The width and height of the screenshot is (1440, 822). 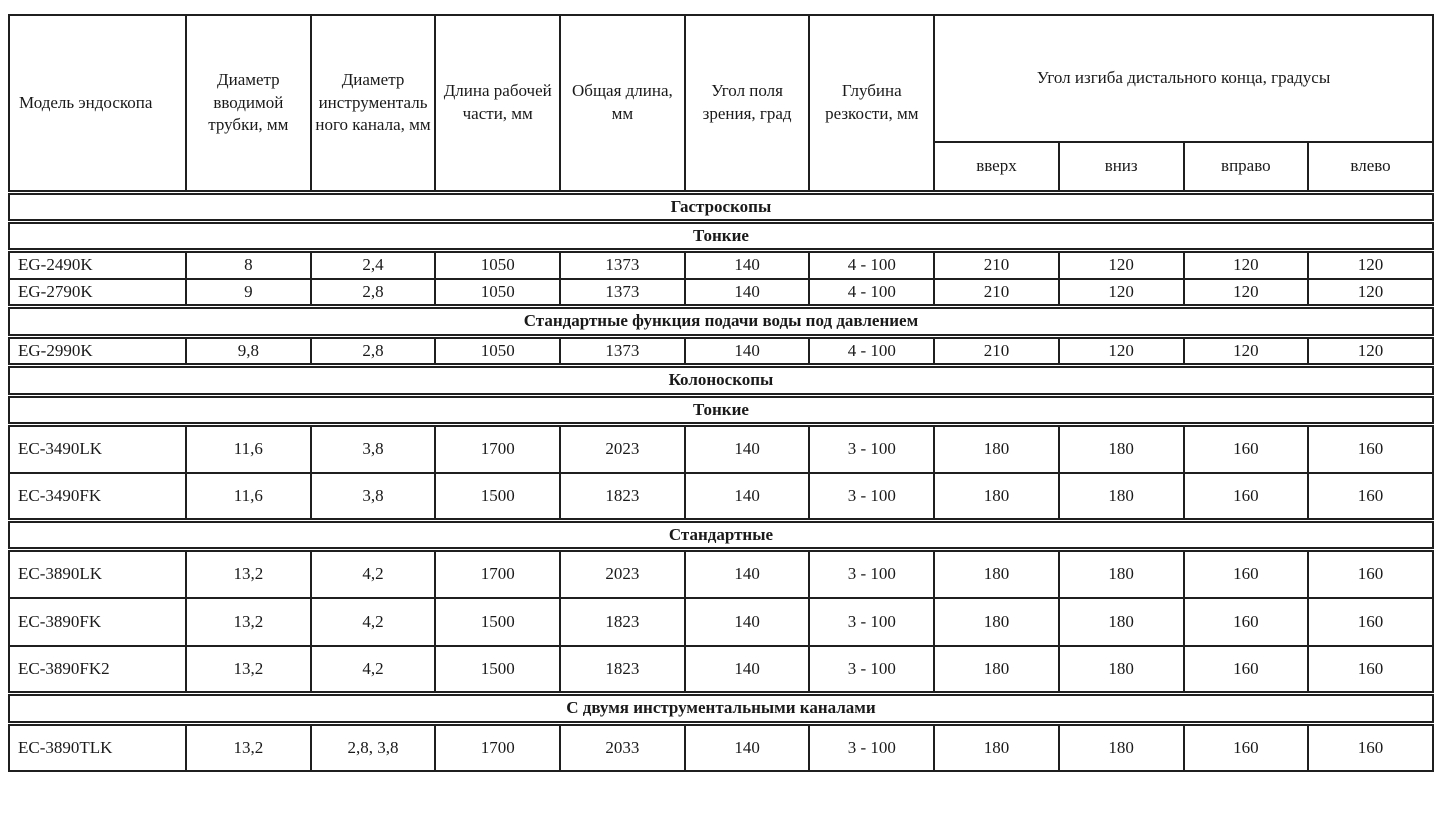 I want to click on model-cell: EC-3890FK2, so click(x=97, y=669).